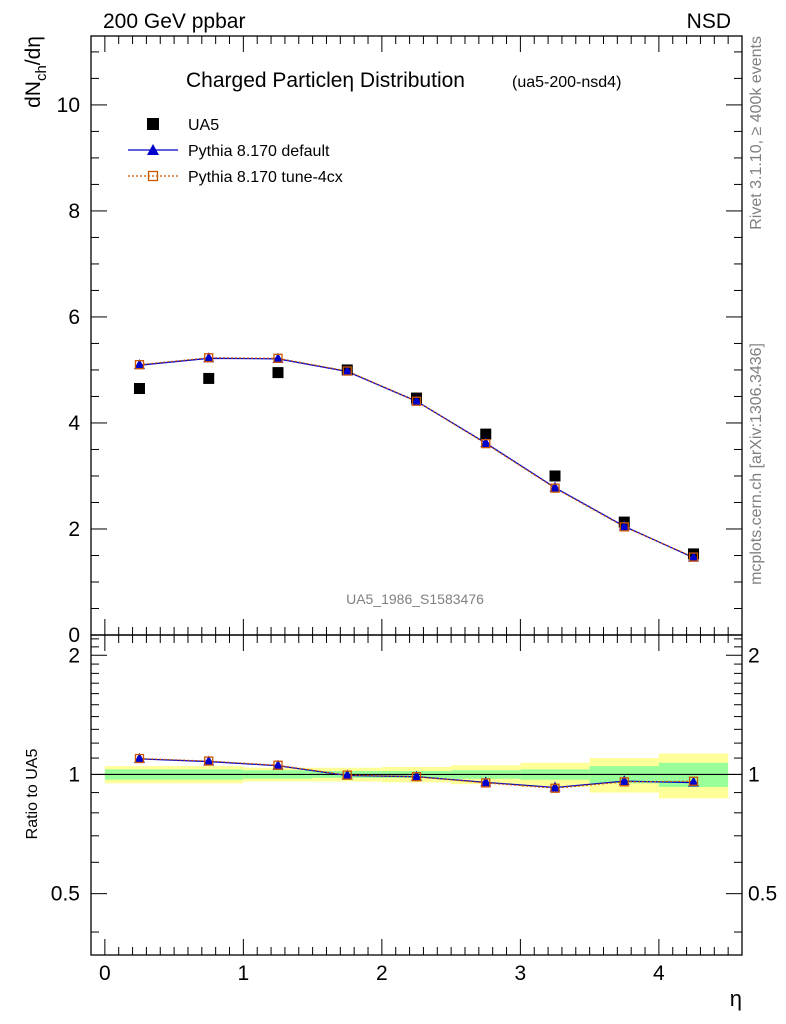 This screenshot has height=1024, width=786. What do you see at coordinates (244, 973) in the screenshot?
I see `ratio-xtick-label: 1` at bounding box center [244, 973].